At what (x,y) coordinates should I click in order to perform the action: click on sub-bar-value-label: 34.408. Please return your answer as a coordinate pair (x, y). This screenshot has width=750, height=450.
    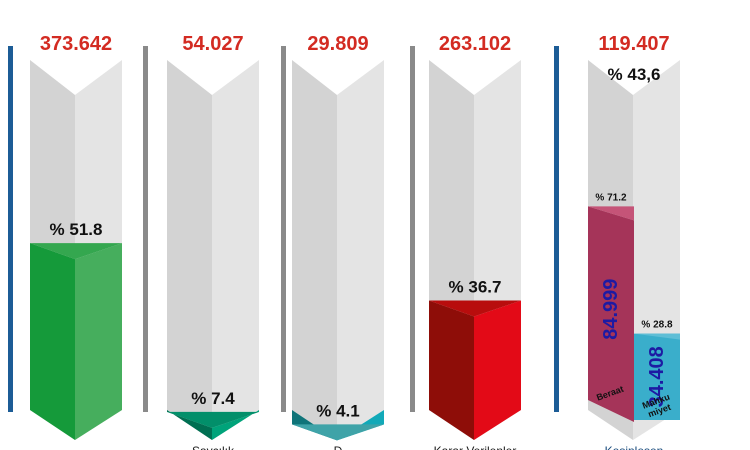
    Looking at the image, I should click on (657, 376).